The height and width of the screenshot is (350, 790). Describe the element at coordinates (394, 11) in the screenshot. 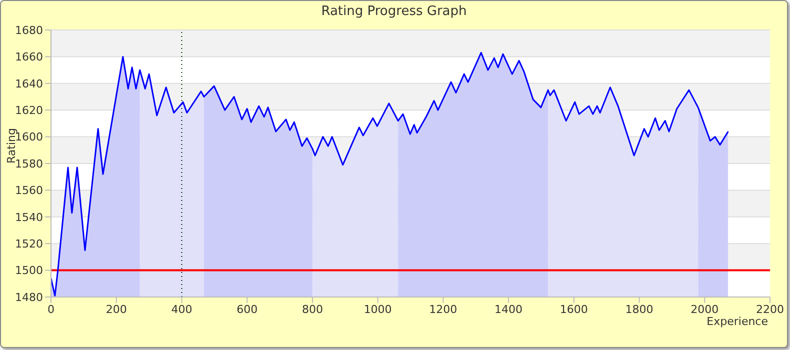

I see `chart-title: Rating Progress Graph` at that location.